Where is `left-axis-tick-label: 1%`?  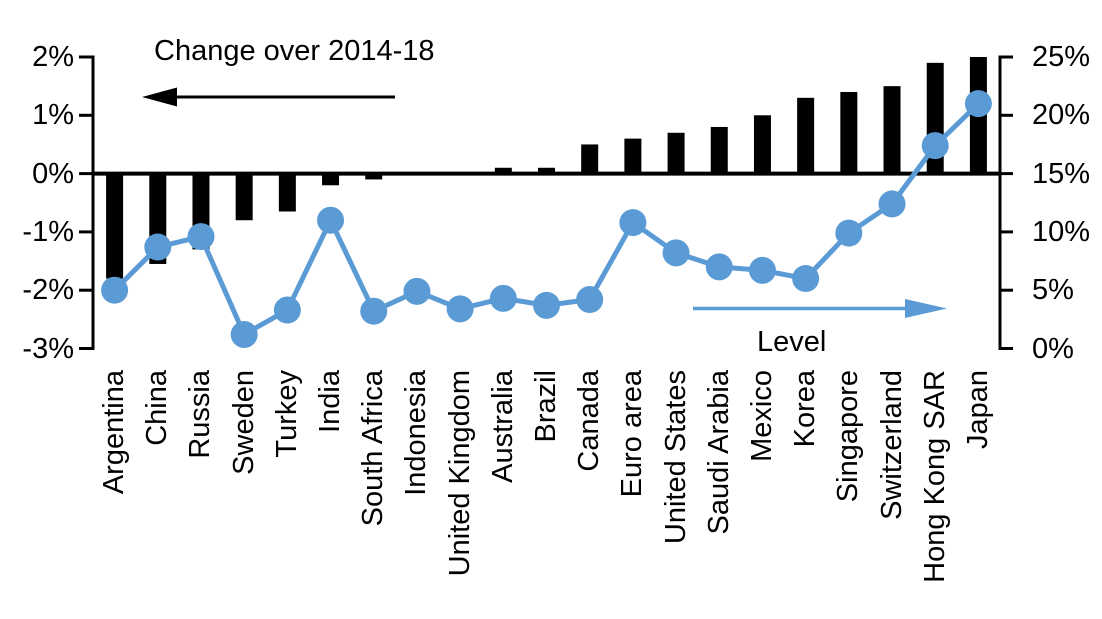 left-axis-tick-label: 1% is located at coordinates (53, 115).